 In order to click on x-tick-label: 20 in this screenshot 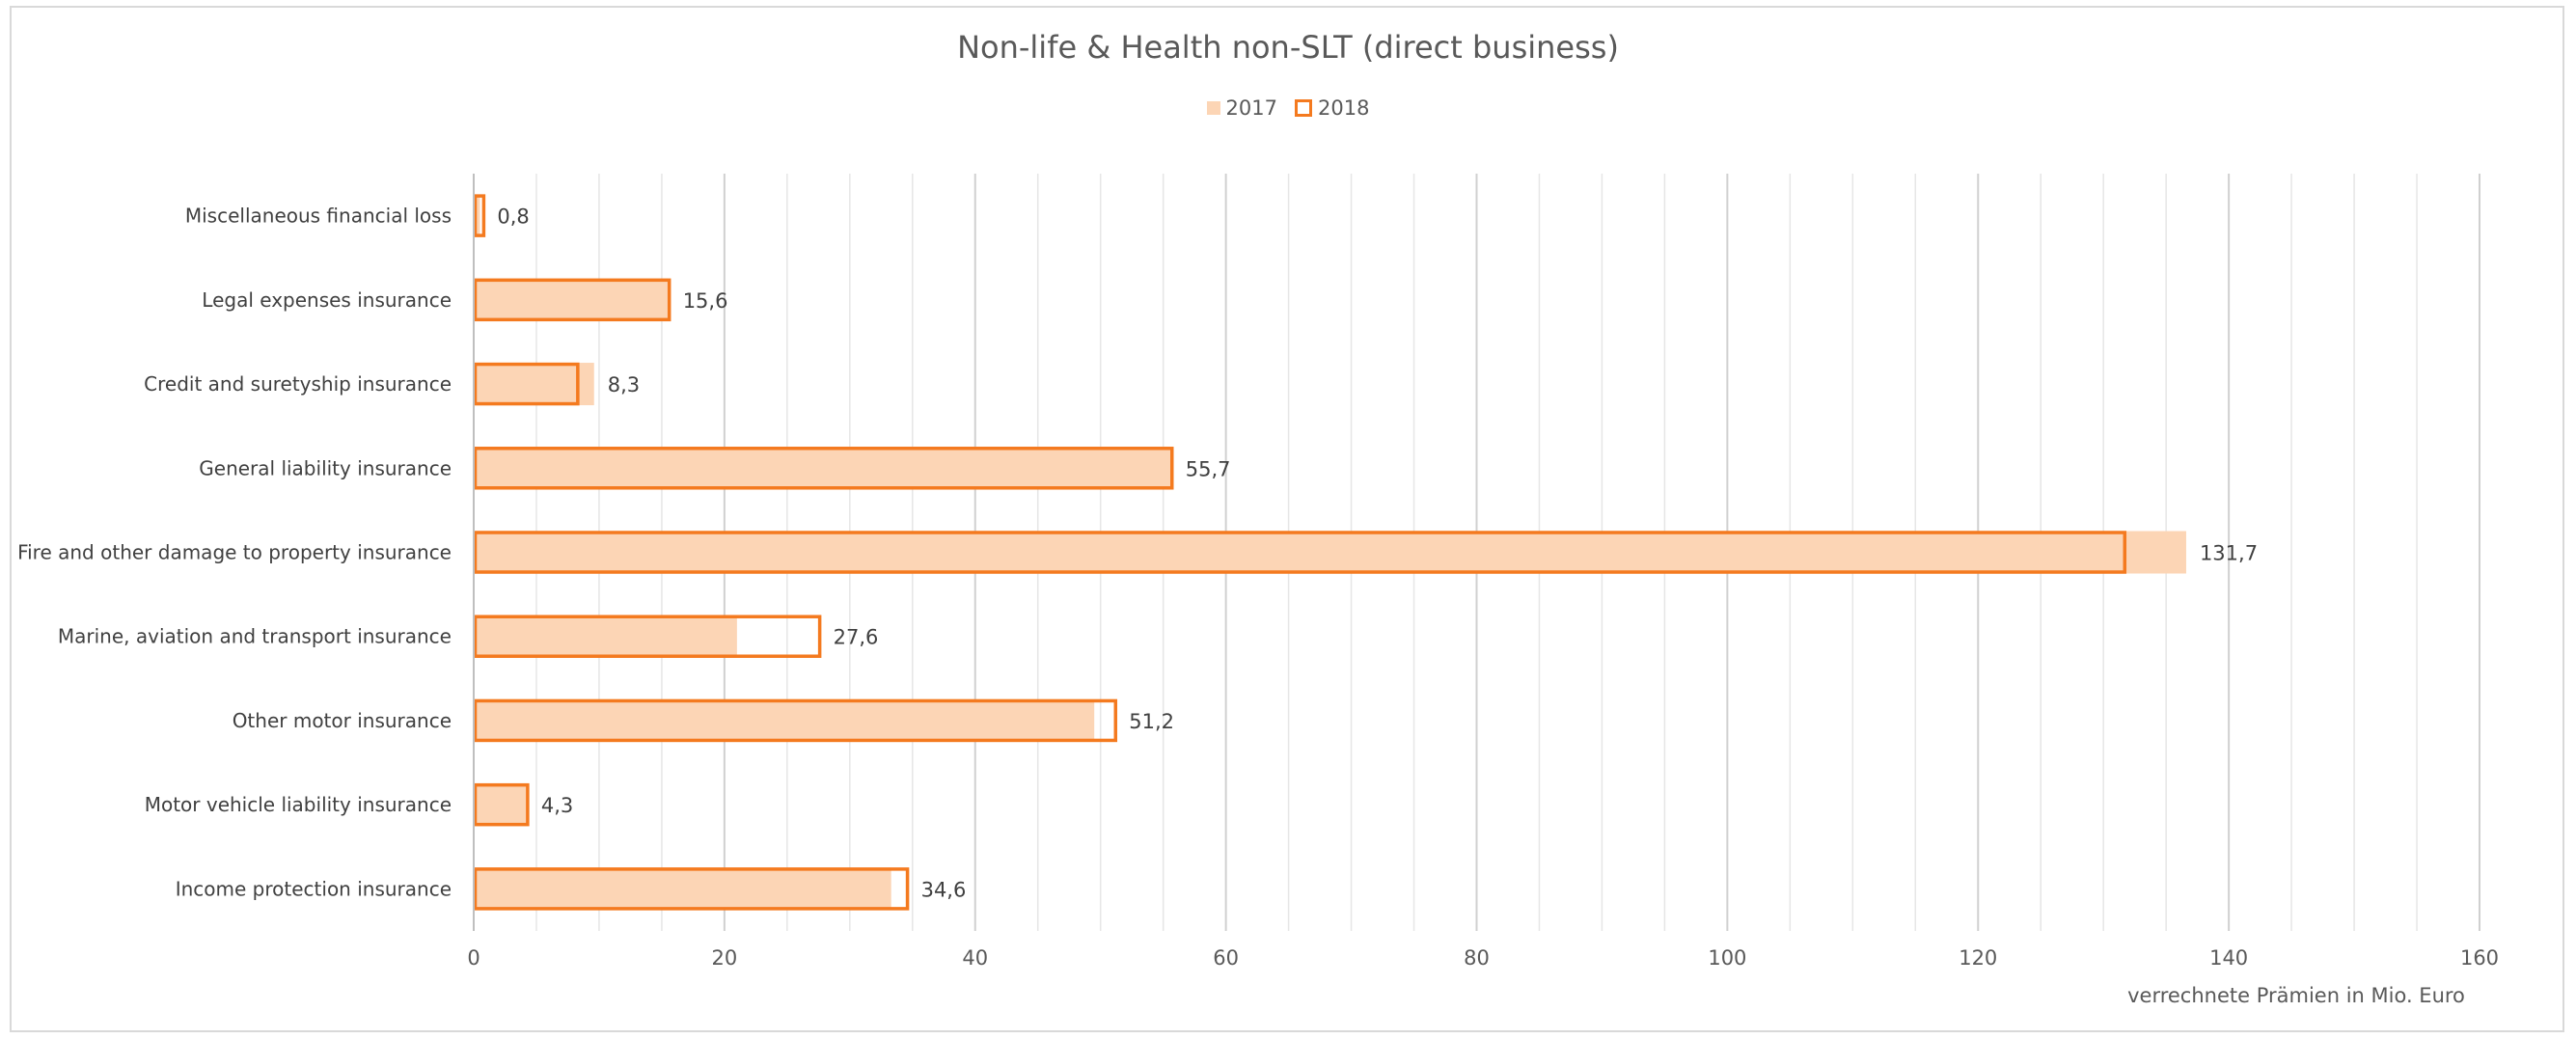, I will do `click(725, 958)`.